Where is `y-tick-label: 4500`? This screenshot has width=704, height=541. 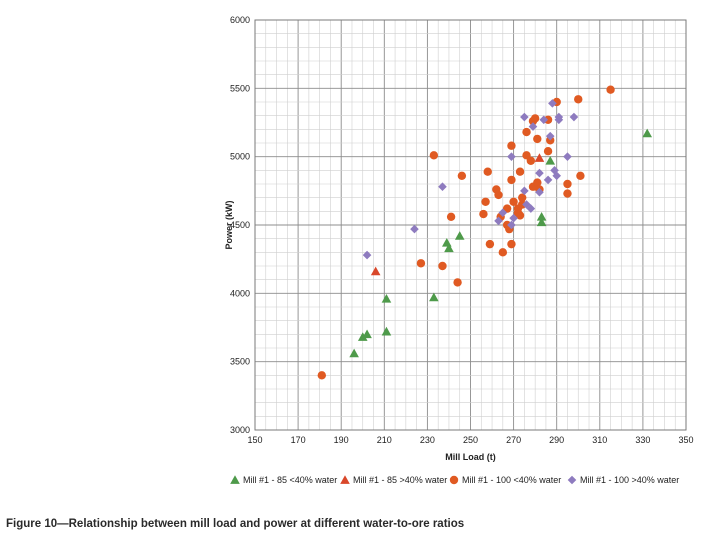
y-tick-label: 4500 is located at coordinates (240, 225).